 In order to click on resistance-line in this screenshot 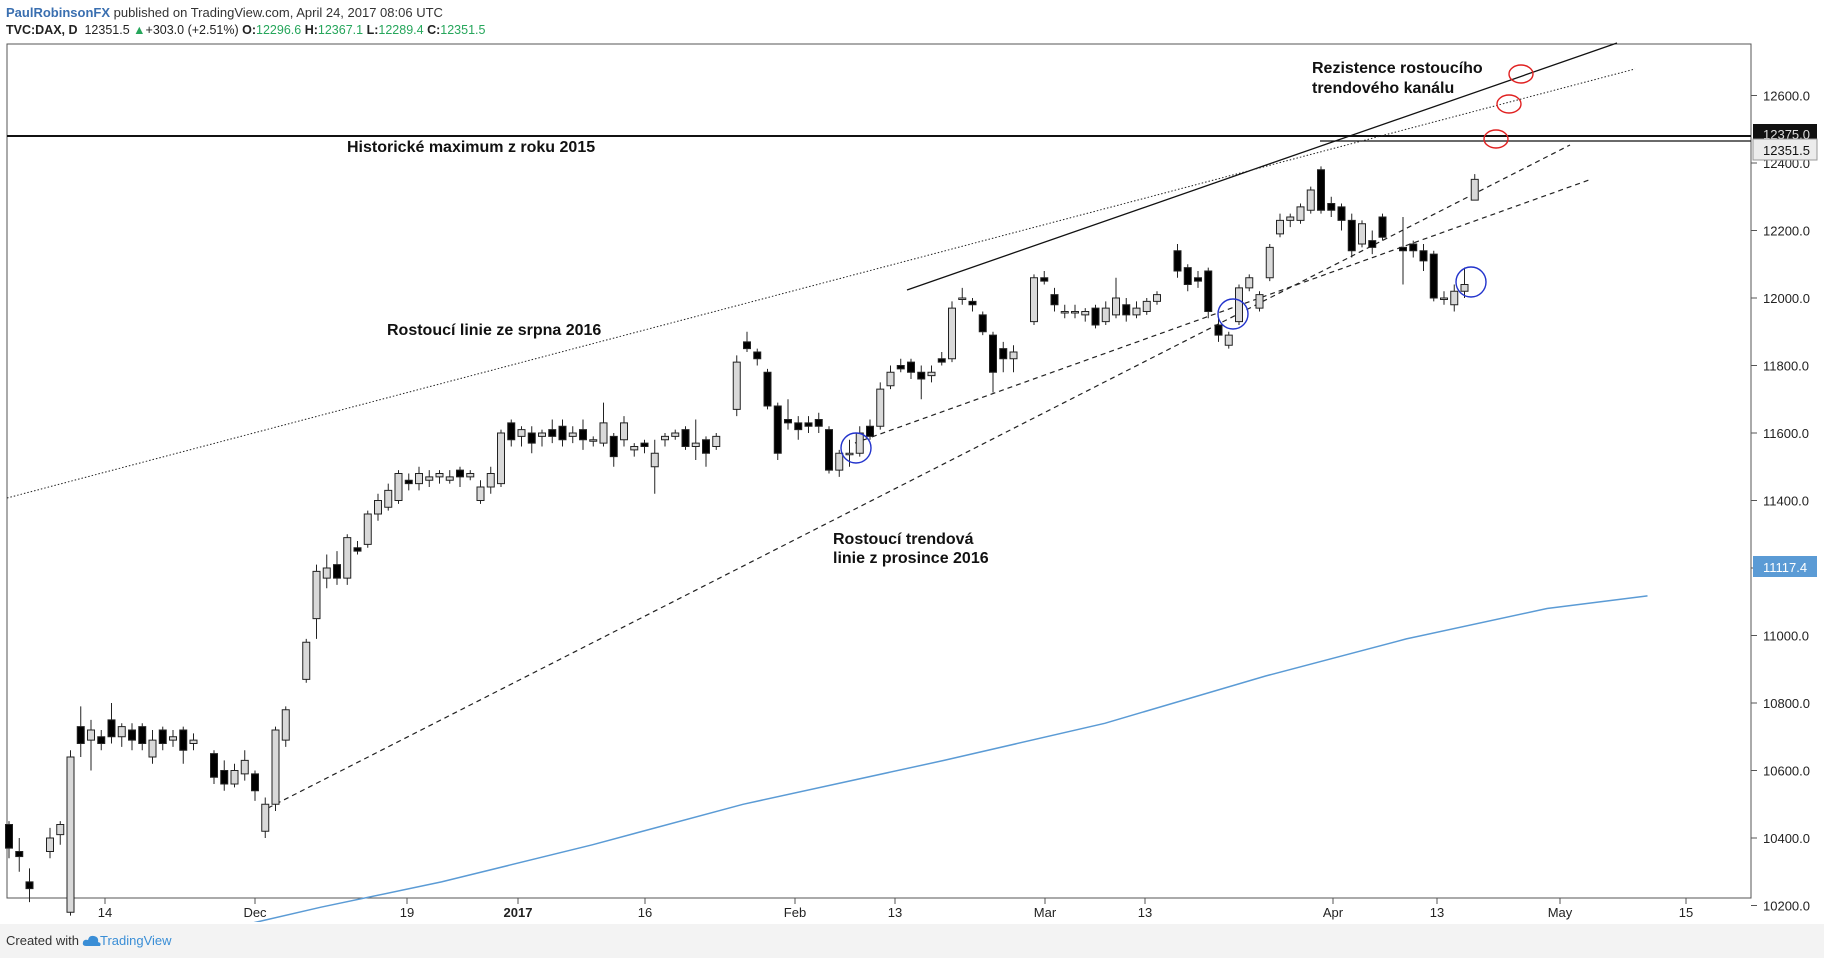, I will do `click(1262, 166)`.